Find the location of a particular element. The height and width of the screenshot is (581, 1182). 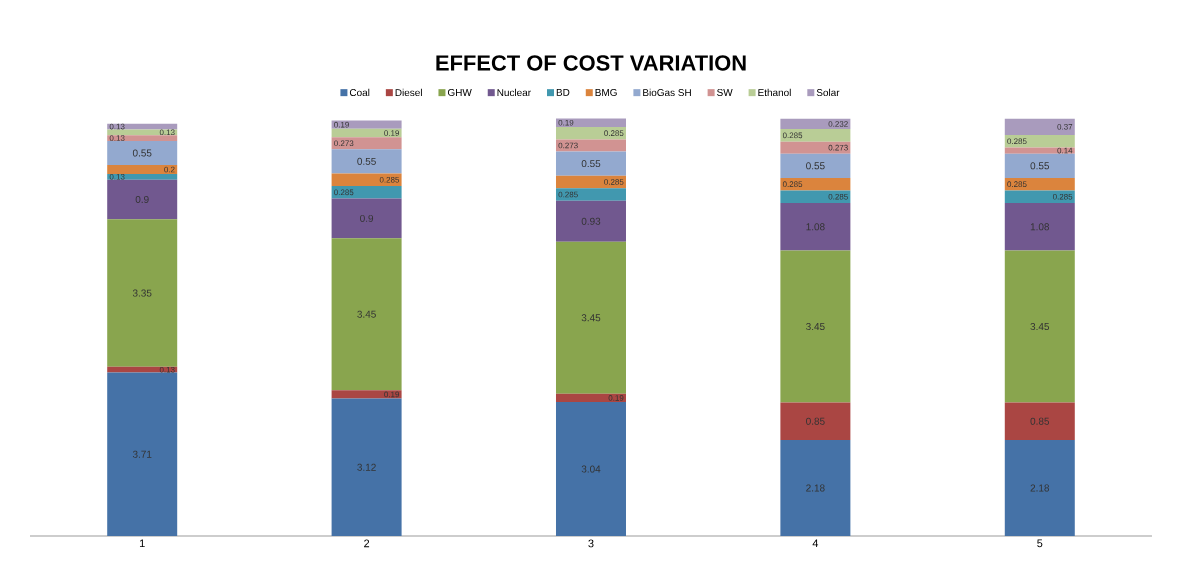

data-label: 3.12 is located at coordinates (366, 467).